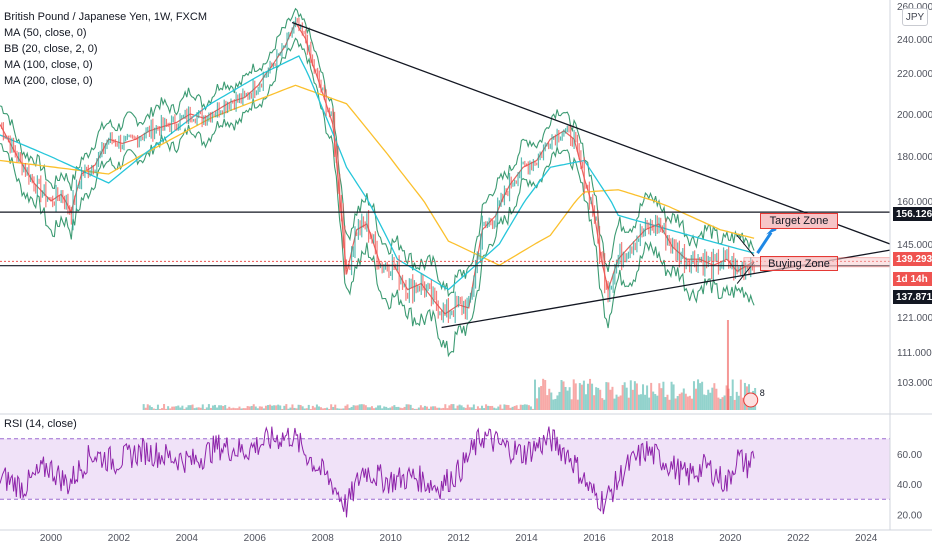 The image size is (932, 555). What do you see at coordinates (51, 49) in the screenshot?
I see `indicator-bb: BB (20, close, 2, 0)` at bounding box center [51, 49].